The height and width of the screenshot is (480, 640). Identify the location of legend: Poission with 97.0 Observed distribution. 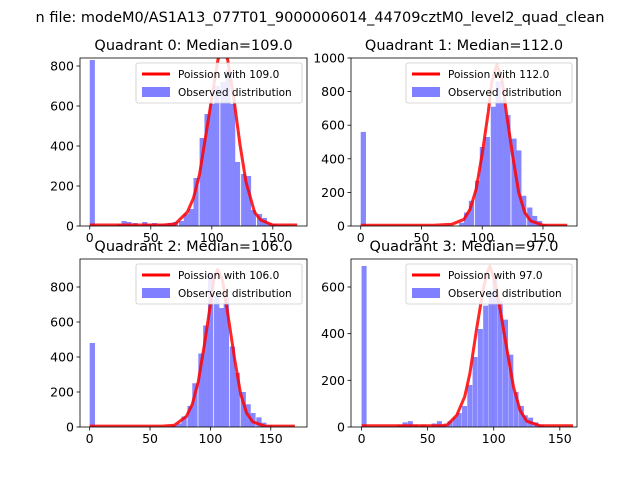
(489, 284).